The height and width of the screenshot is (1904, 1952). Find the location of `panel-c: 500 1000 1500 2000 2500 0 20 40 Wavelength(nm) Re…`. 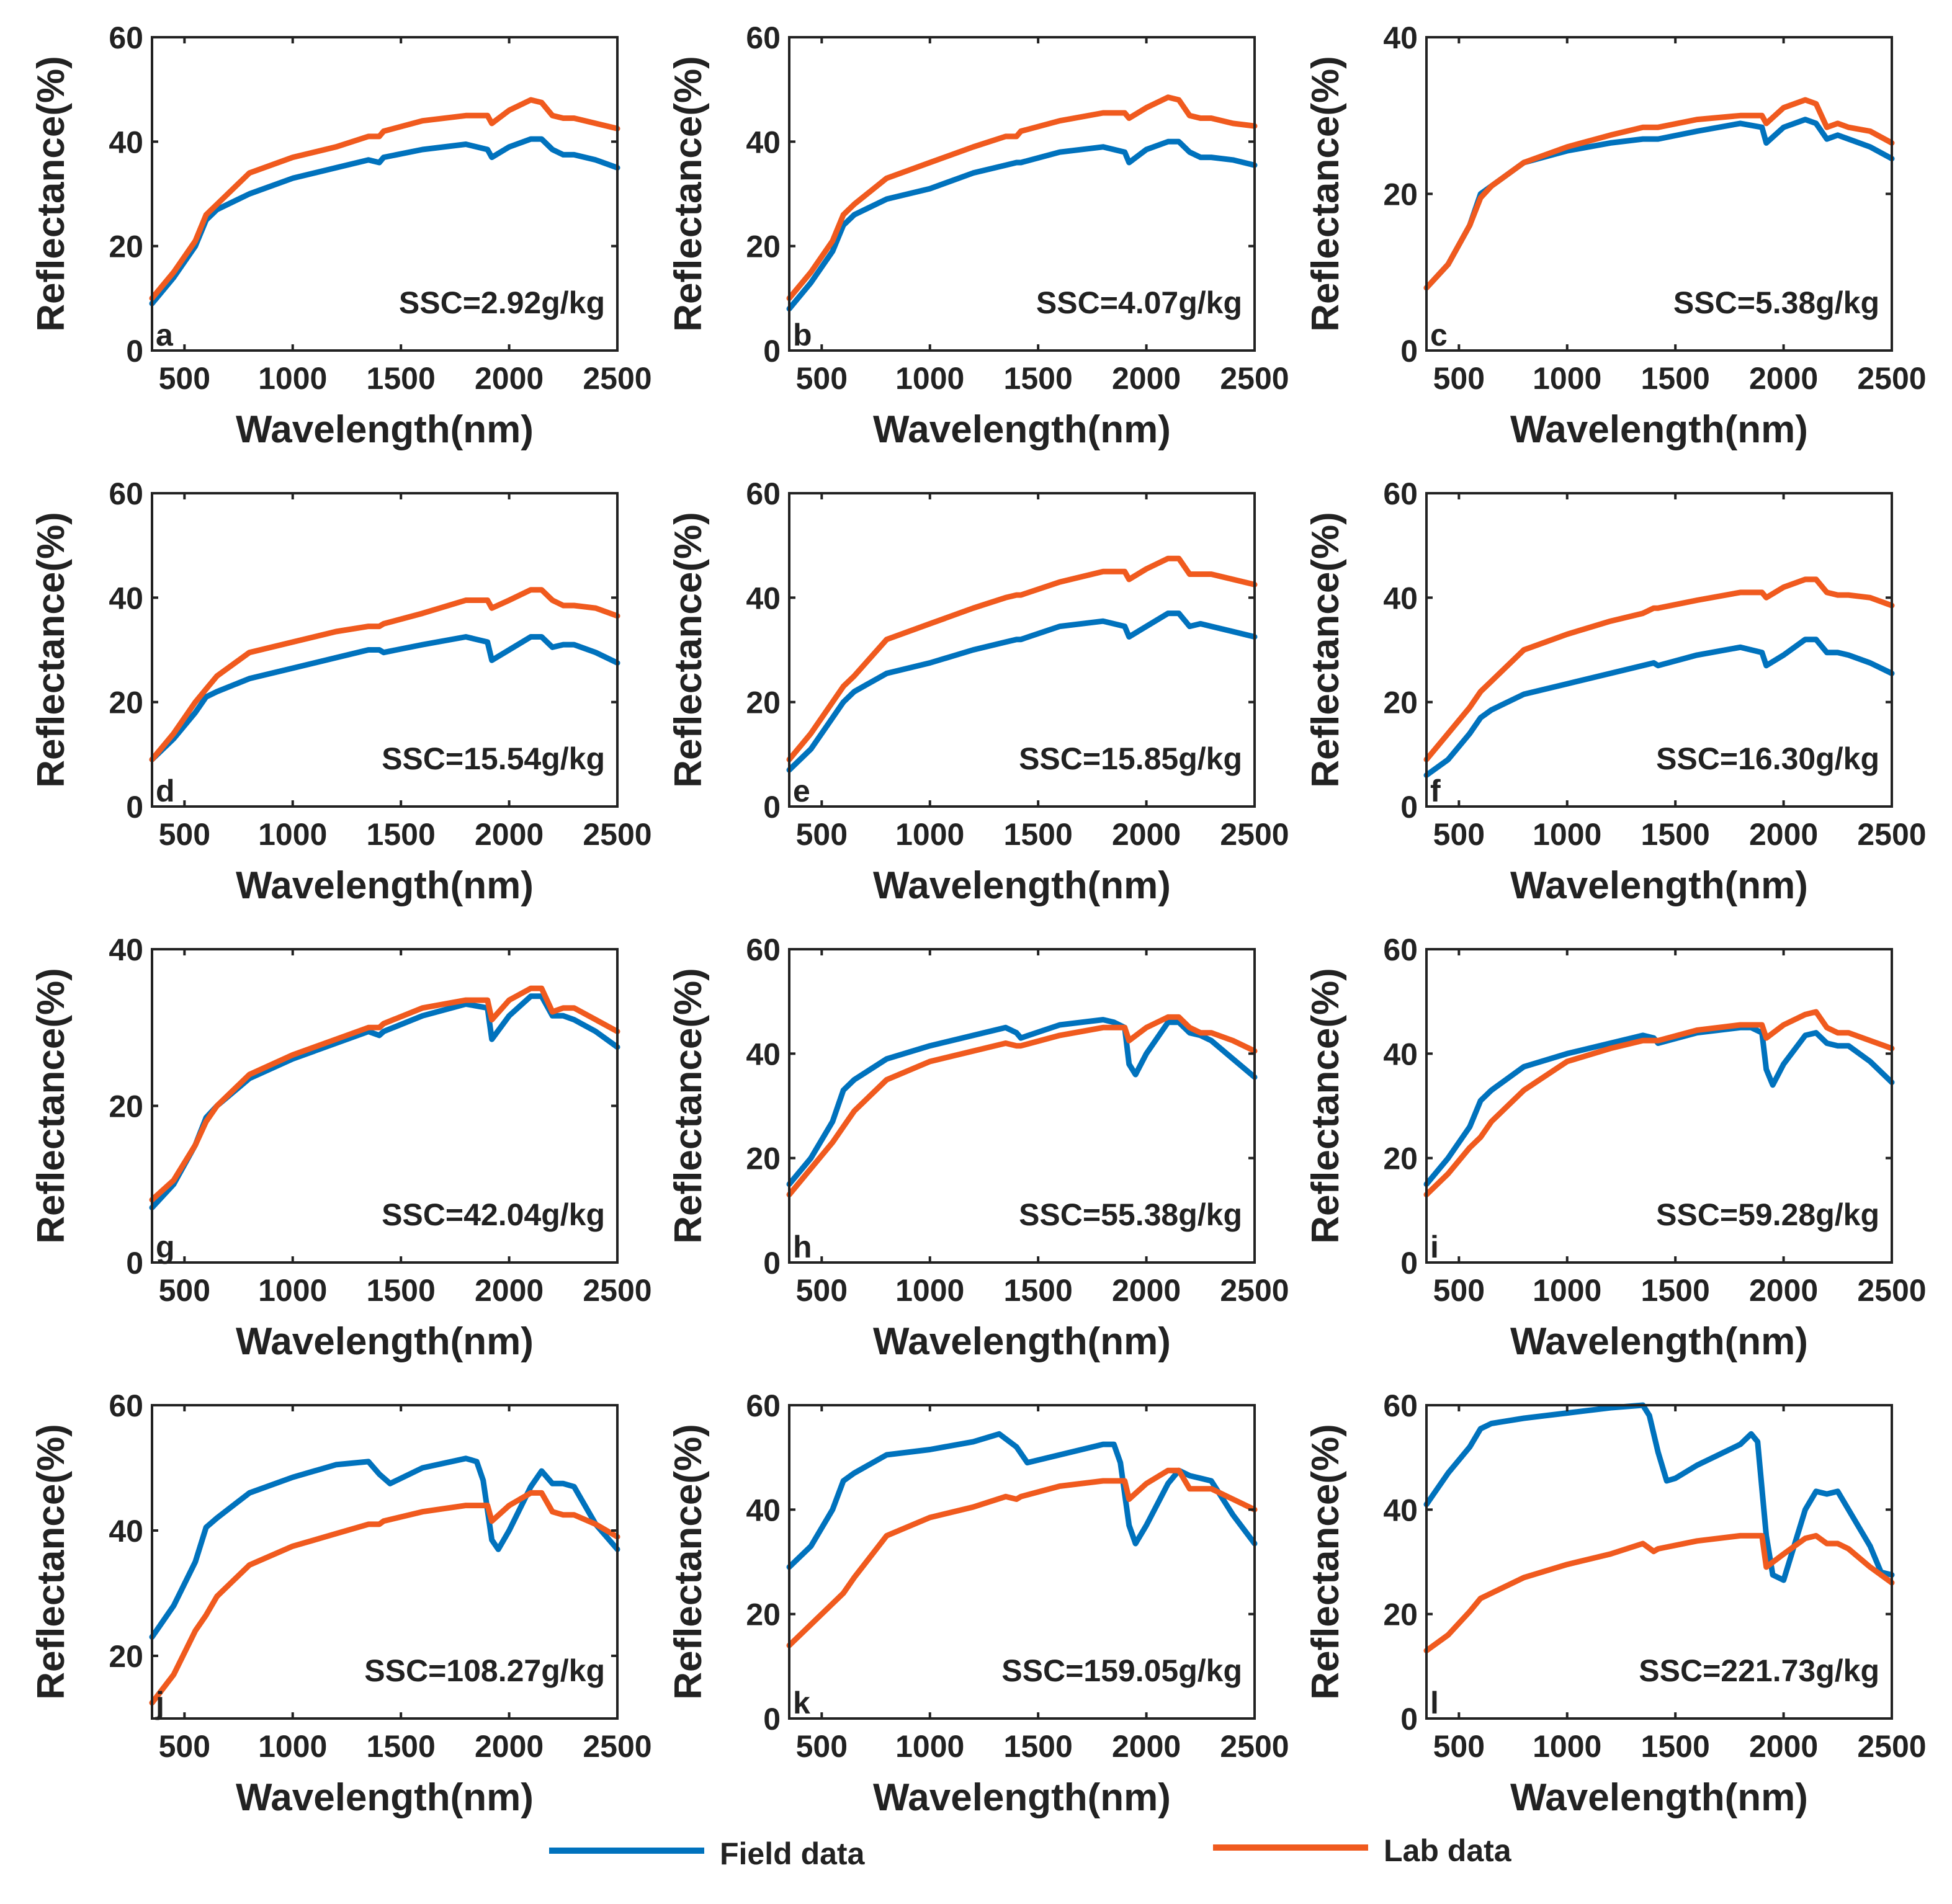

panel-c: 500 1000 1500 2000 2500 0 20 40 Wavelength(nm) Re… is located at coordinates (1615, 235).